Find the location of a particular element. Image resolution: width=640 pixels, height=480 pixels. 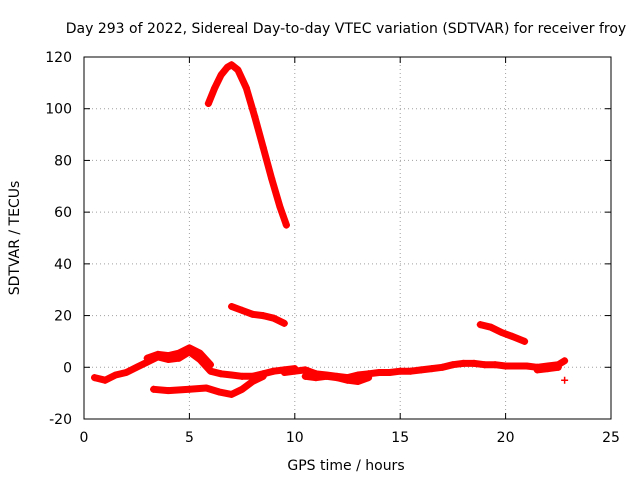

y-tick-label-3: 40 is located at coordinates (63, 265).